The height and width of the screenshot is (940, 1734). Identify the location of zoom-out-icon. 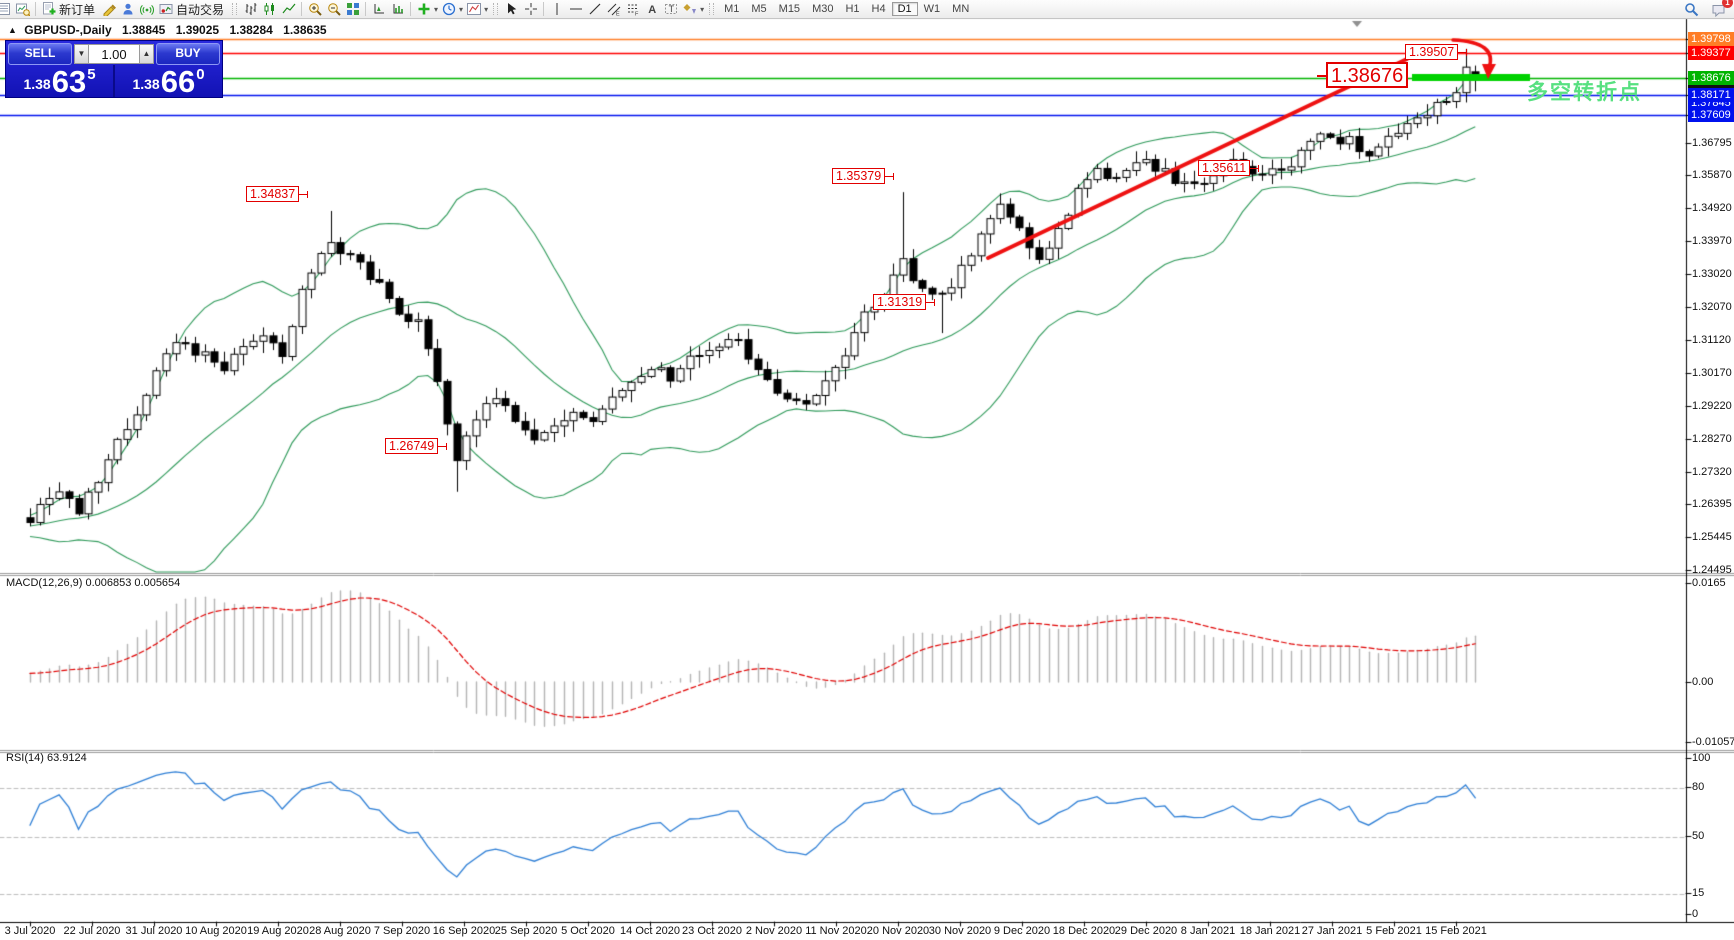
(333, 9).